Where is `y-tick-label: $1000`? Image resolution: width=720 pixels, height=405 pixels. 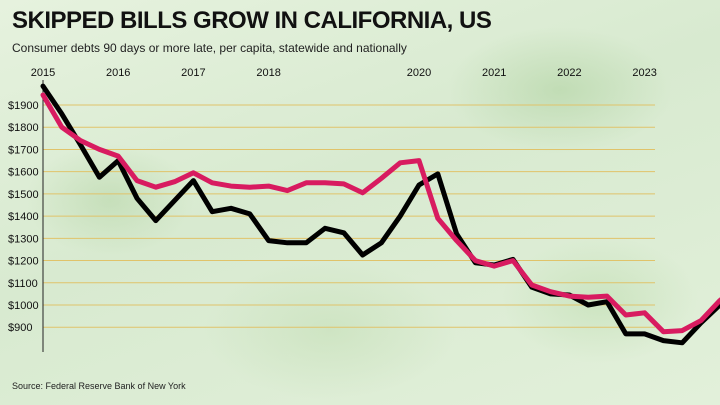 y-tick-label: $1000 is located at coordinates (23, 306).